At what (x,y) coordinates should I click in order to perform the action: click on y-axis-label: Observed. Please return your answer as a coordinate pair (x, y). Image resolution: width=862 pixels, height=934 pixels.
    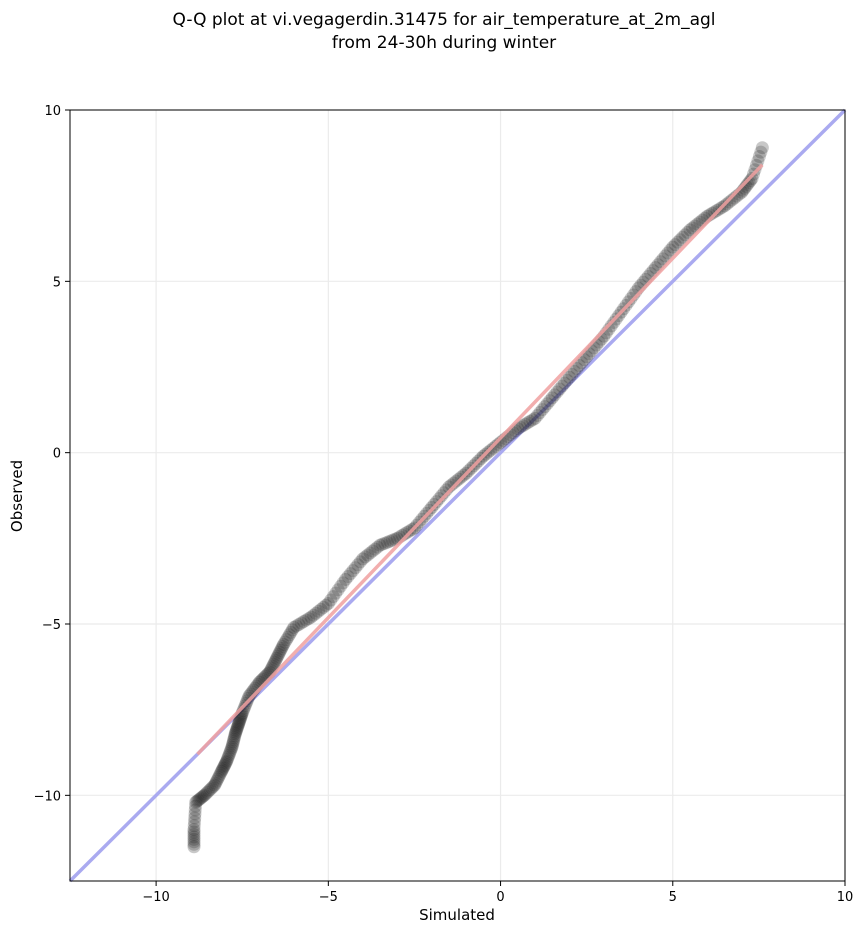
    Looking at the image, I should click on (17, 496).